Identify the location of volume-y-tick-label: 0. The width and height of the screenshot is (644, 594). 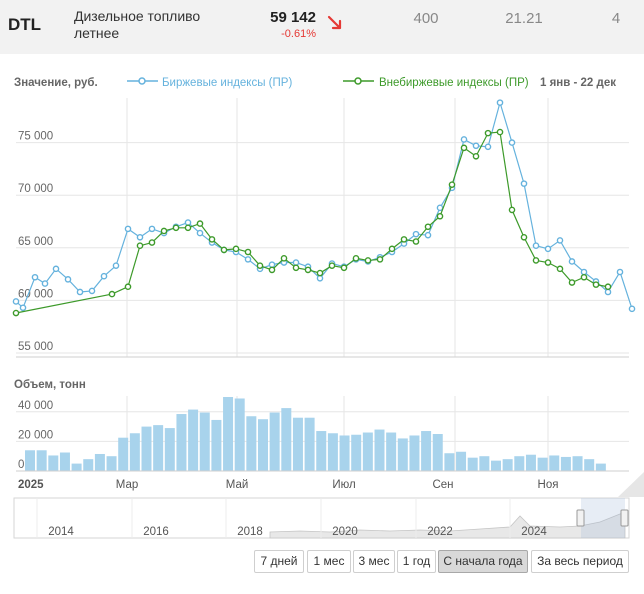
(21, 465).